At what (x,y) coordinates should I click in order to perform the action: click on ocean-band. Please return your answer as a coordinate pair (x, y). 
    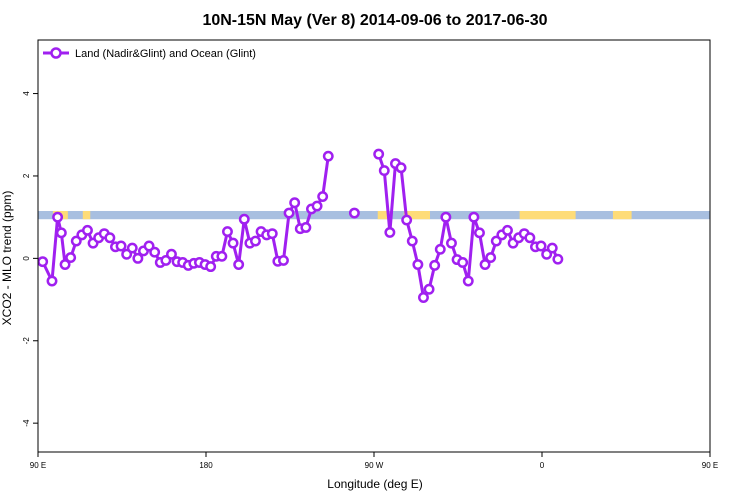
    Looking at the image, I should click on (374, 215).